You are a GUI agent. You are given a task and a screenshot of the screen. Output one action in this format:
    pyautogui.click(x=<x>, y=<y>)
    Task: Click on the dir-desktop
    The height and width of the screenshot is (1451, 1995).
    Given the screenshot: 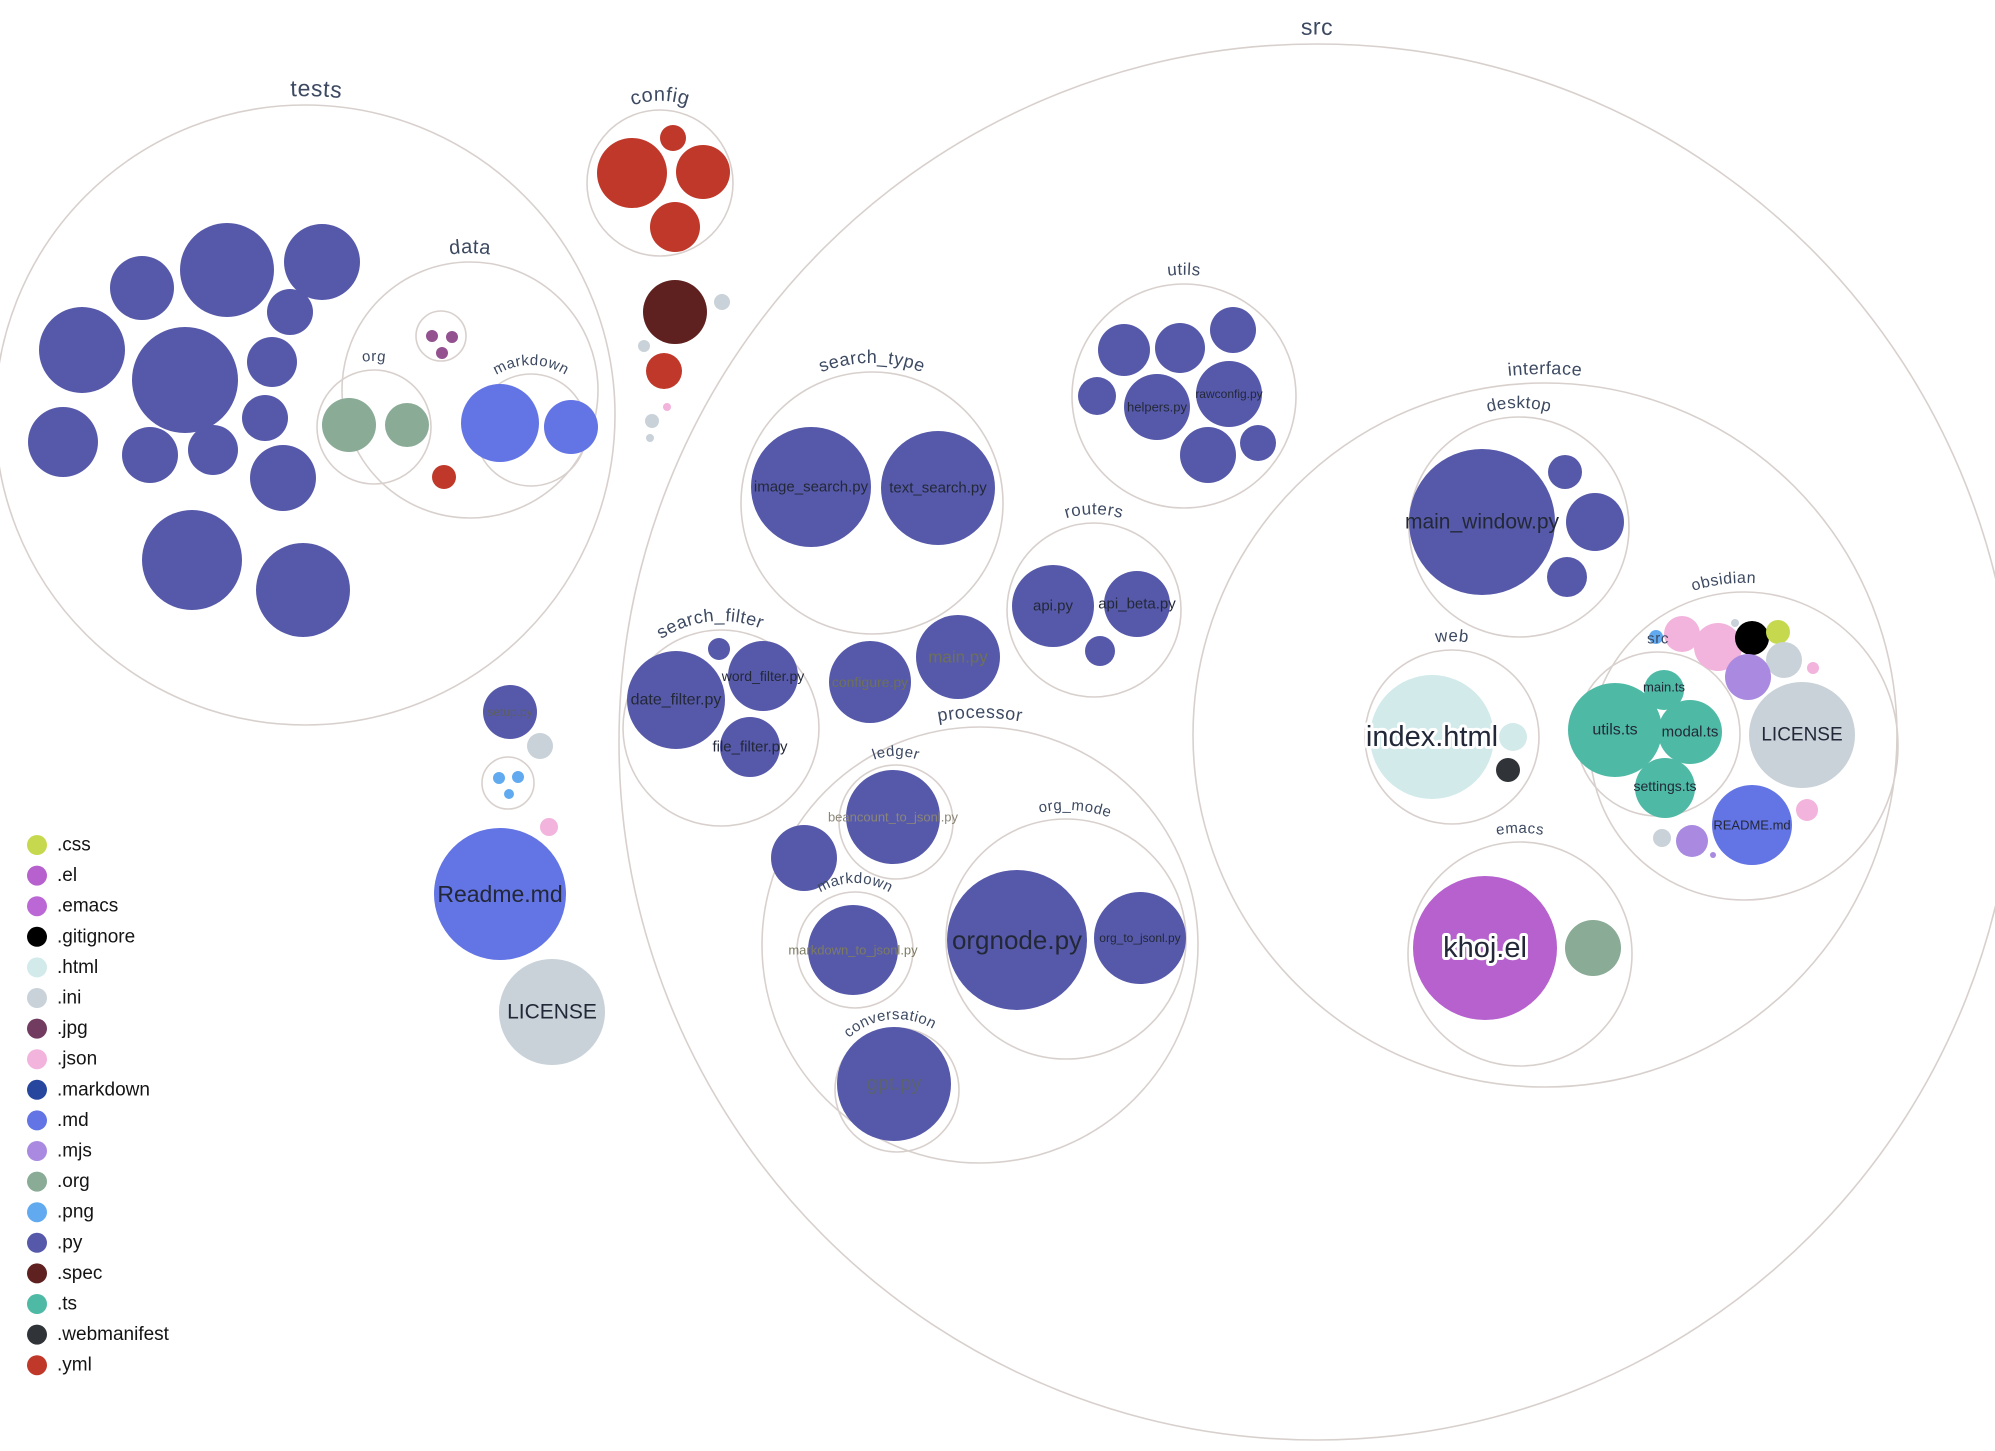 What is the action you would take?
    pyautogui.click(x=1519, y=527)
    